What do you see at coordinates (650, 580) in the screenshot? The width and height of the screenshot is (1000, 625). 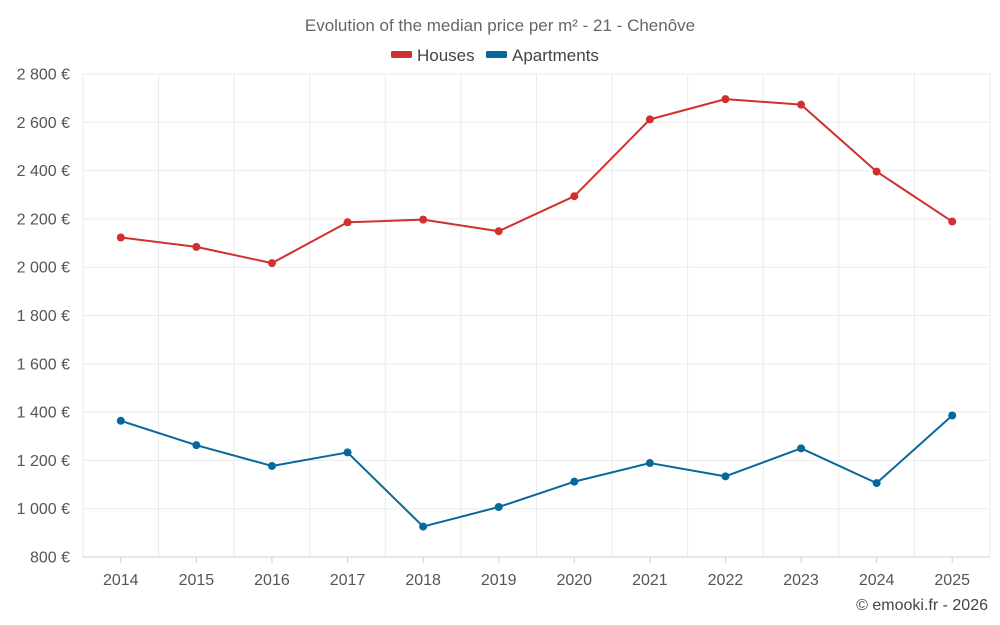 I see `x-tick-label: 2021` at bounding box center [650, 580].